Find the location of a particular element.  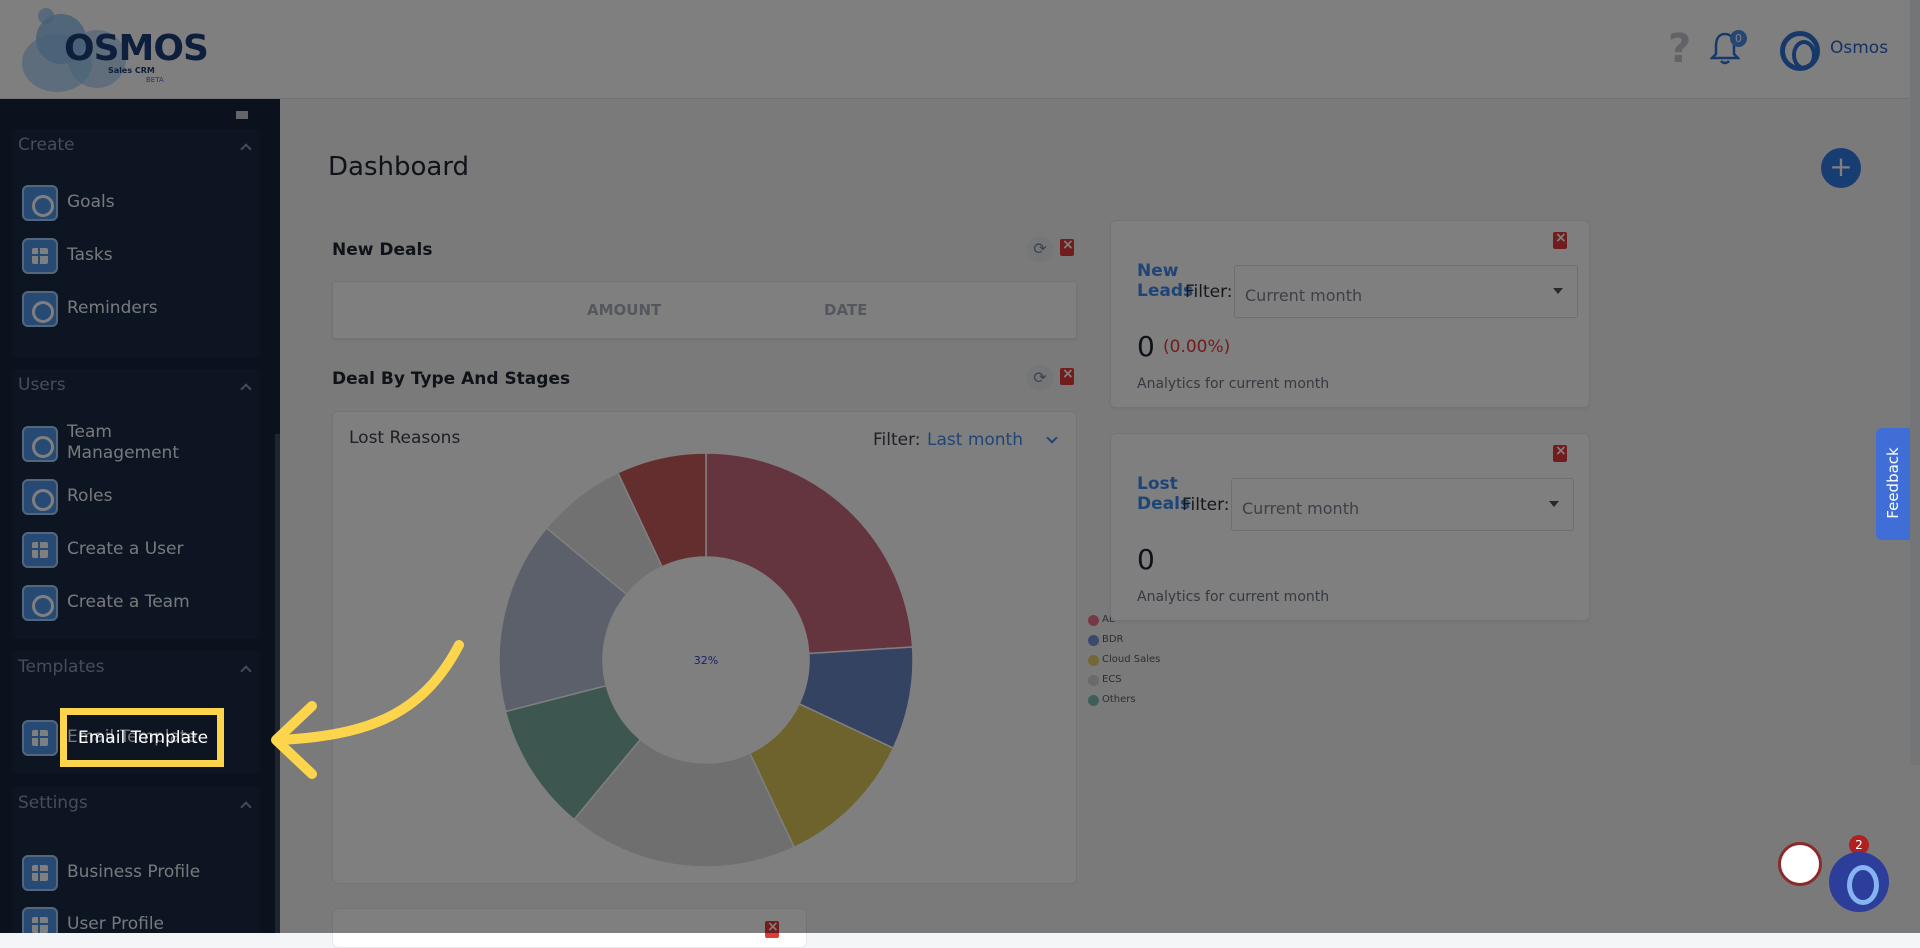

sidebar-item-create-user: Create a User is located at coordinates (130, 550).